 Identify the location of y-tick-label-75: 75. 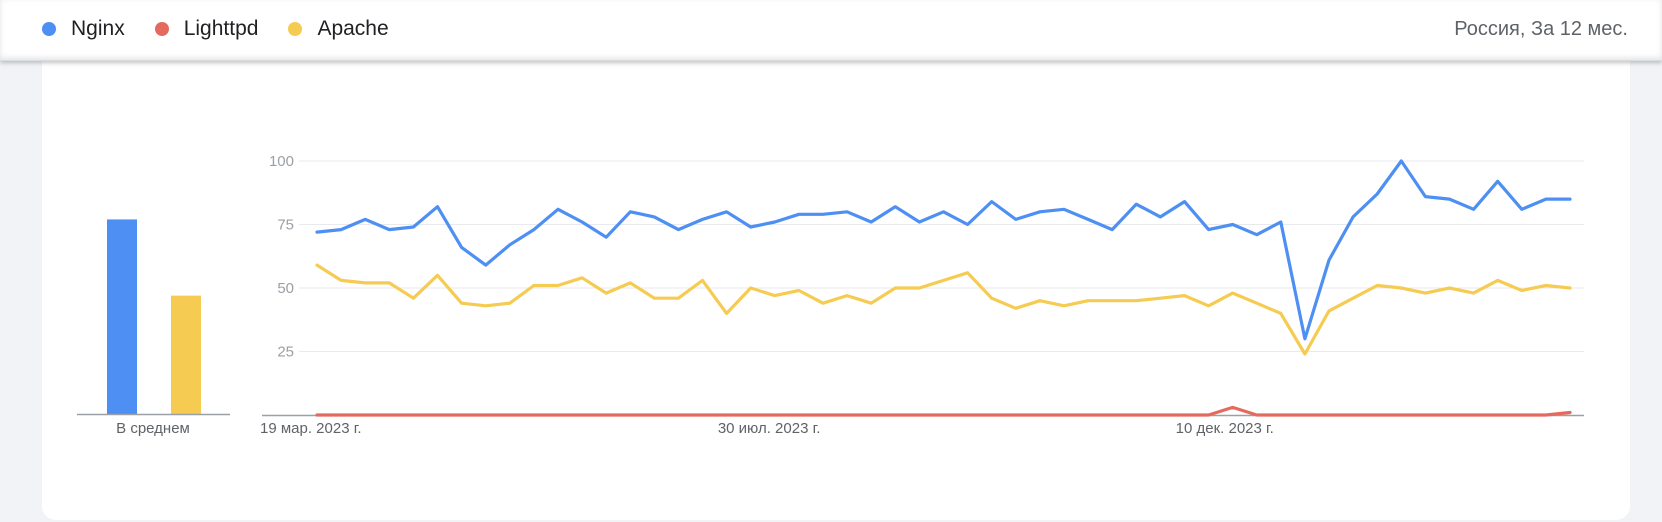
(285, 225).